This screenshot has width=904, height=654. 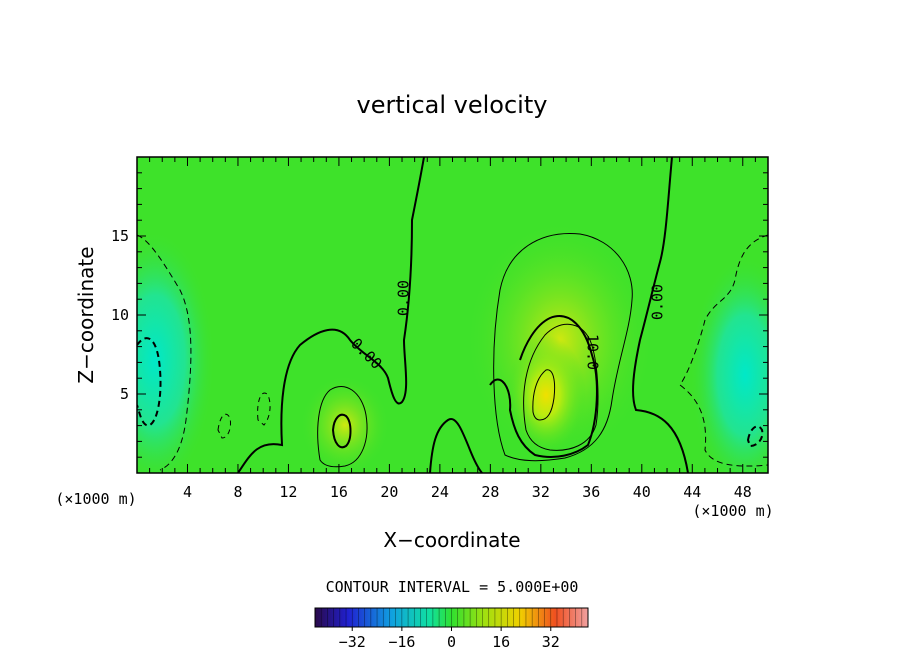 I want to click on y-tick-label: 10, so click(x=120, y=315).